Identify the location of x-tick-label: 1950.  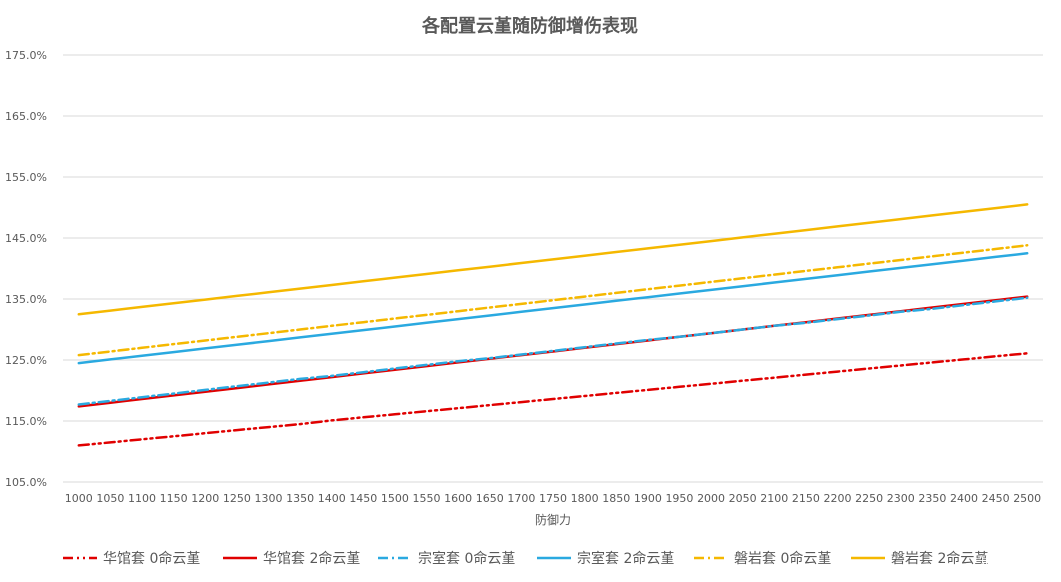
(679, 498).